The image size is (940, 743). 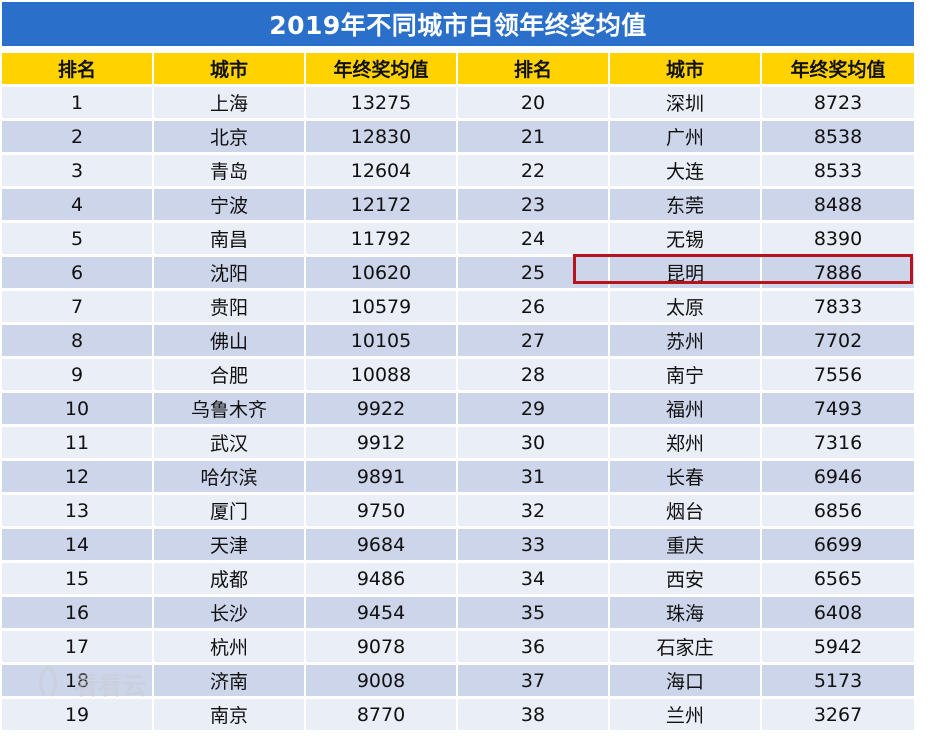 What do you see at coordinates (534, 102) in the screenshot?
I see `cell-rank-right: 20` at bounding box center [534, 102].